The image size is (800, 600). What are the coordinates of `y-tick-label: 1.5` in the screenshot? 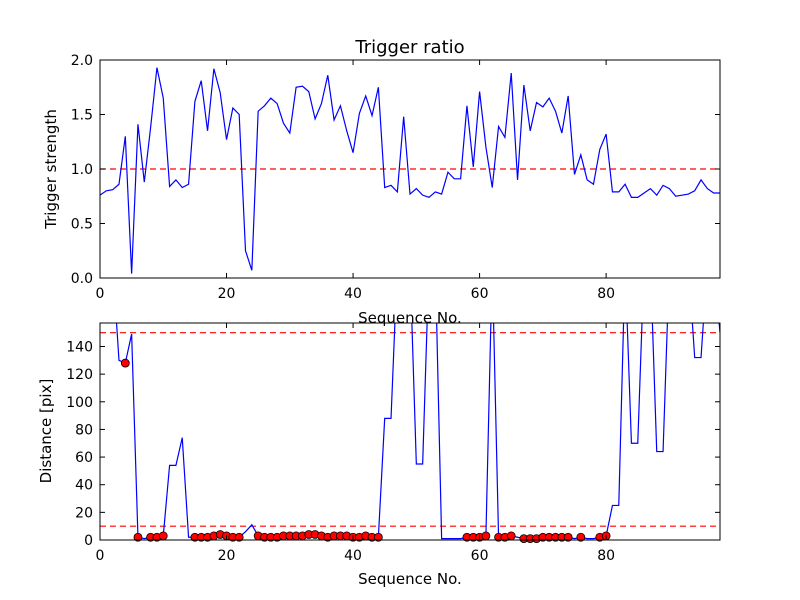 It's located at (82, 116).